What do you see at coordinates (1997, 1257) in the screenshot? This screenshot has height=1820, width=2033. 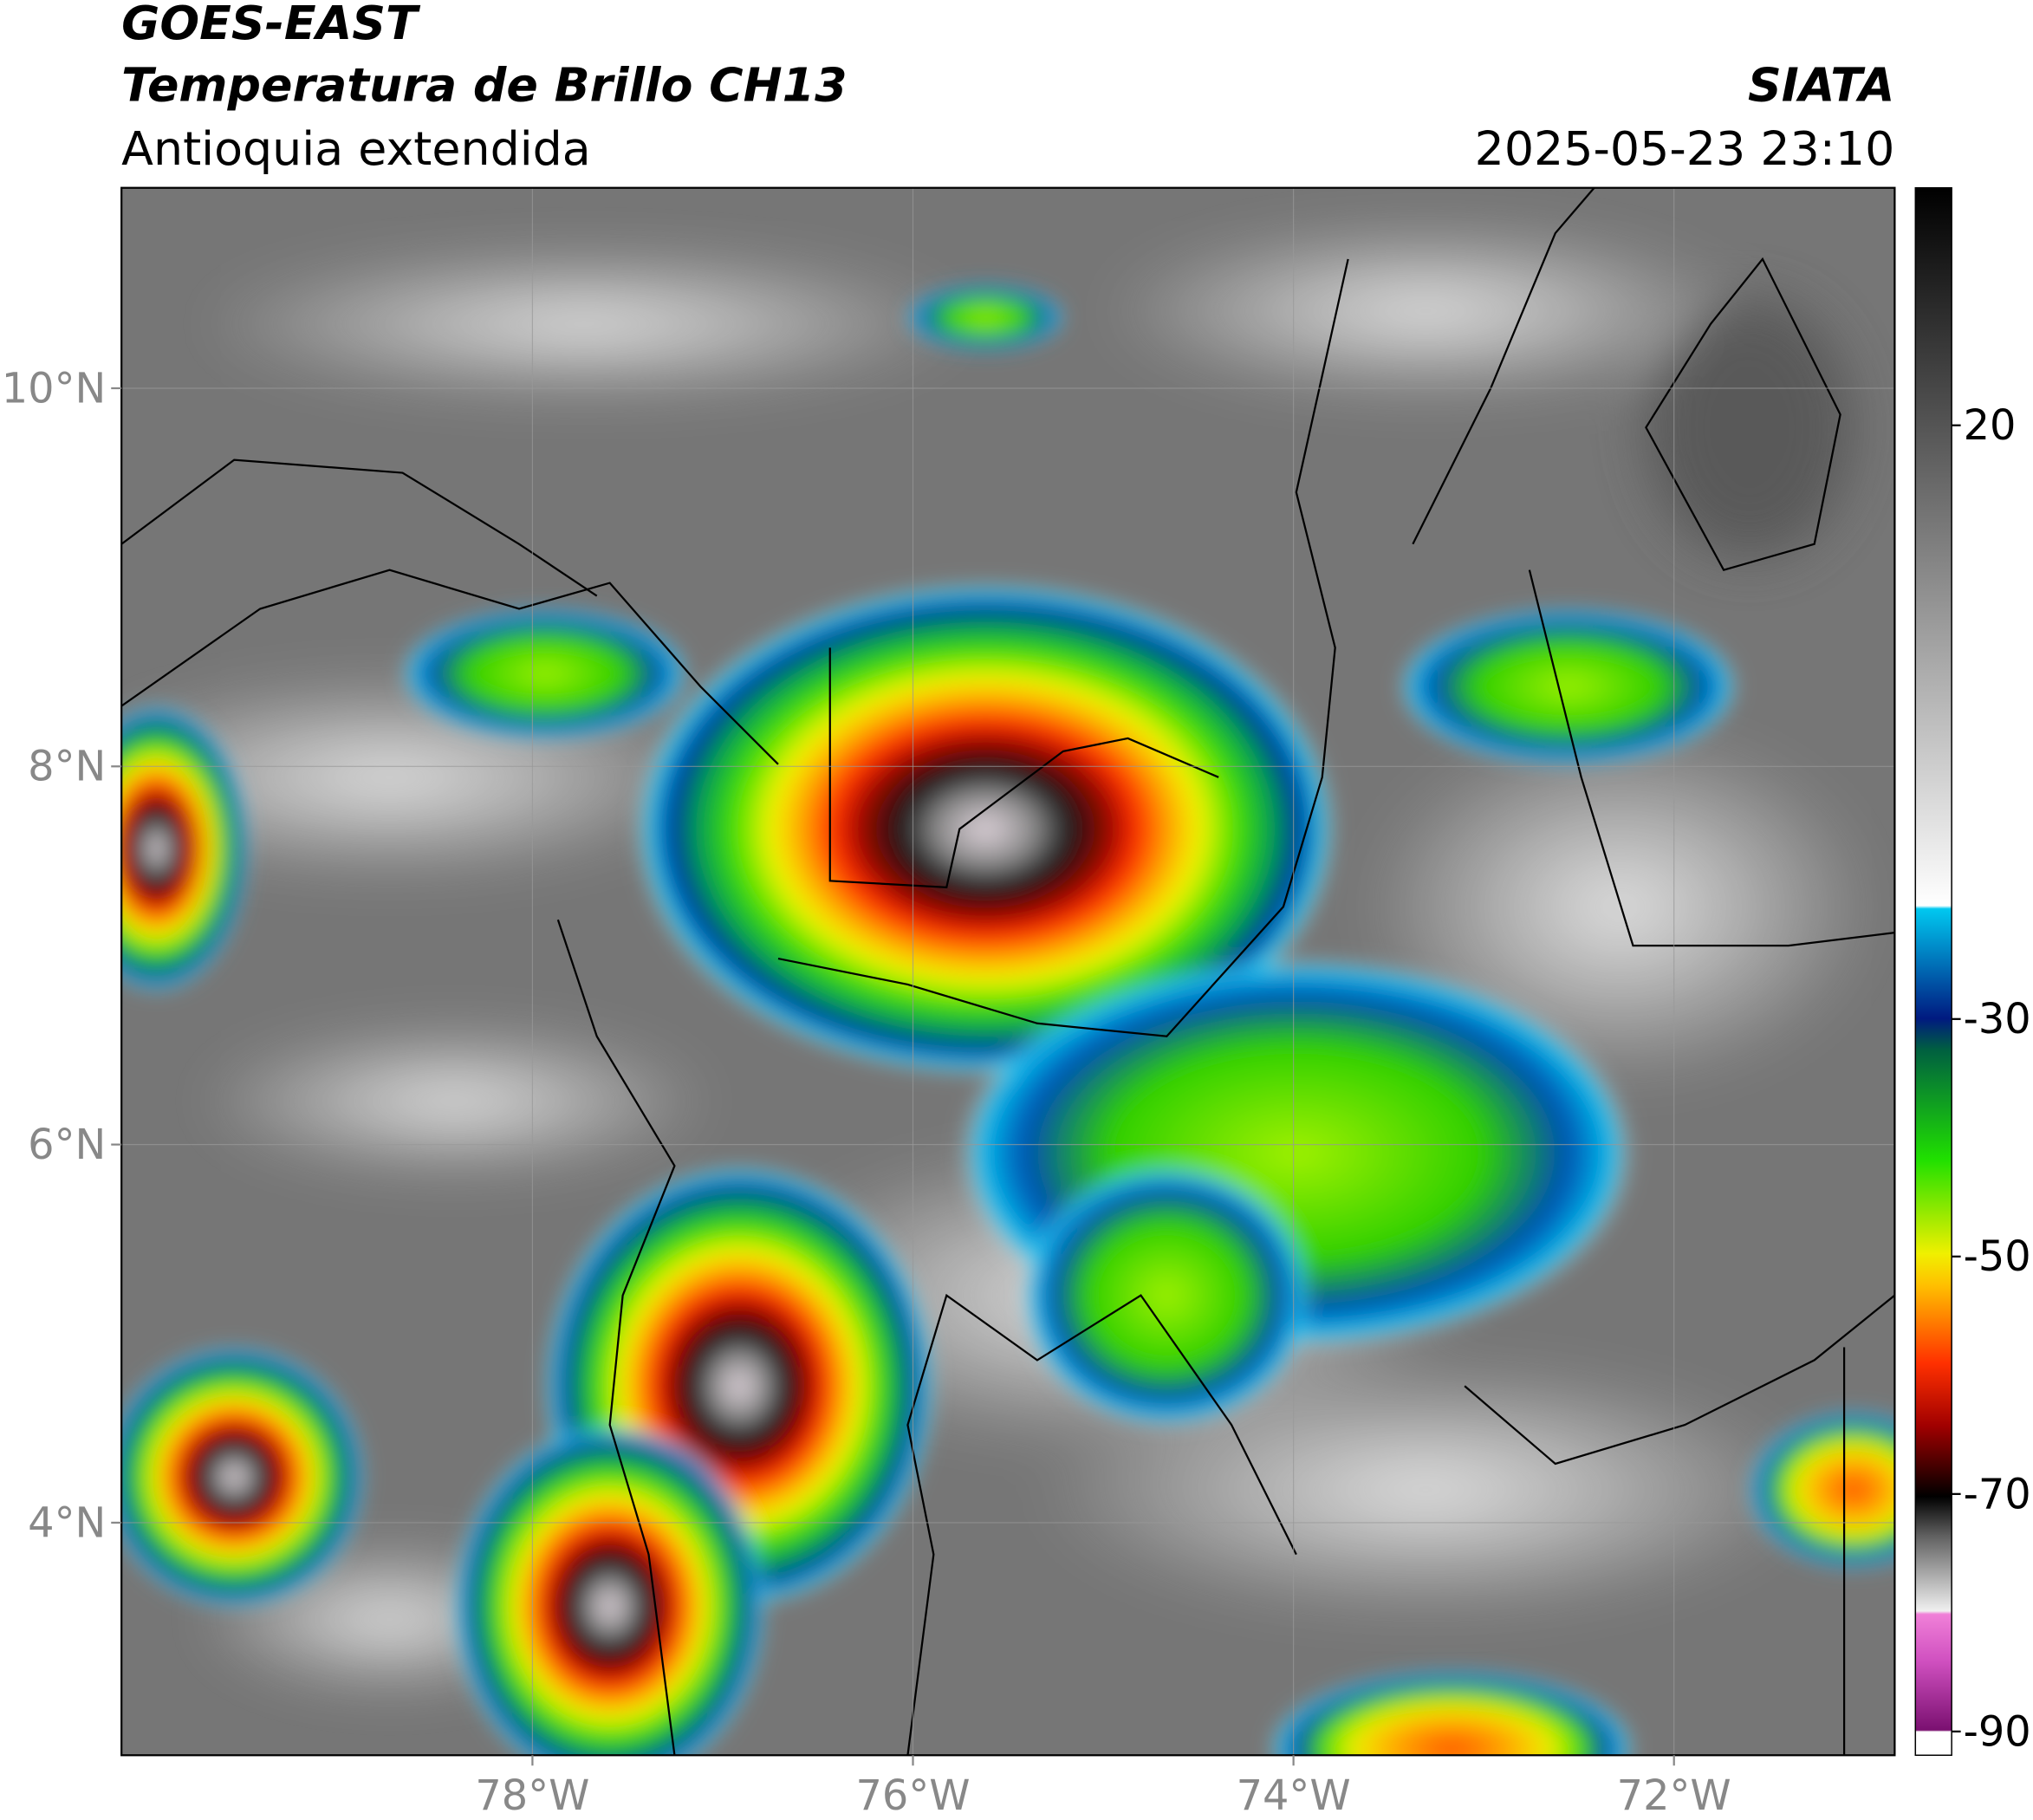 I see `colorbar-tick-label: -50` at bounding box center [1997, 1257].